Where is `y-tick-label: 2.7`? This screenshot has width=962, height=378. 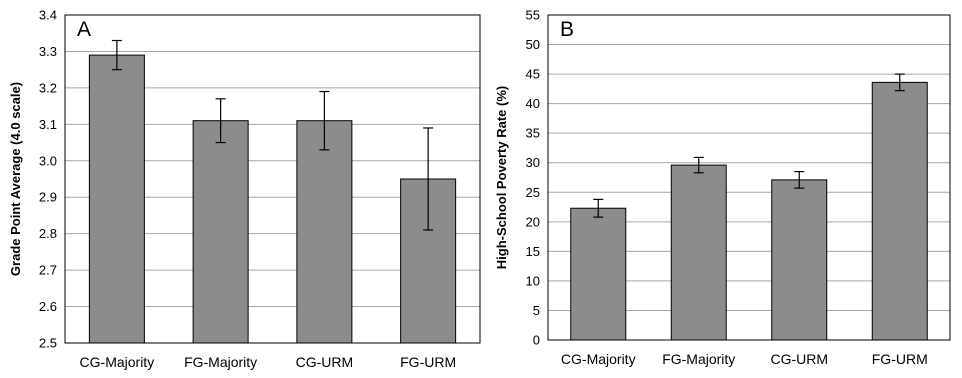
y-tick-label: 2.7 is located at coordinates (48, 270).